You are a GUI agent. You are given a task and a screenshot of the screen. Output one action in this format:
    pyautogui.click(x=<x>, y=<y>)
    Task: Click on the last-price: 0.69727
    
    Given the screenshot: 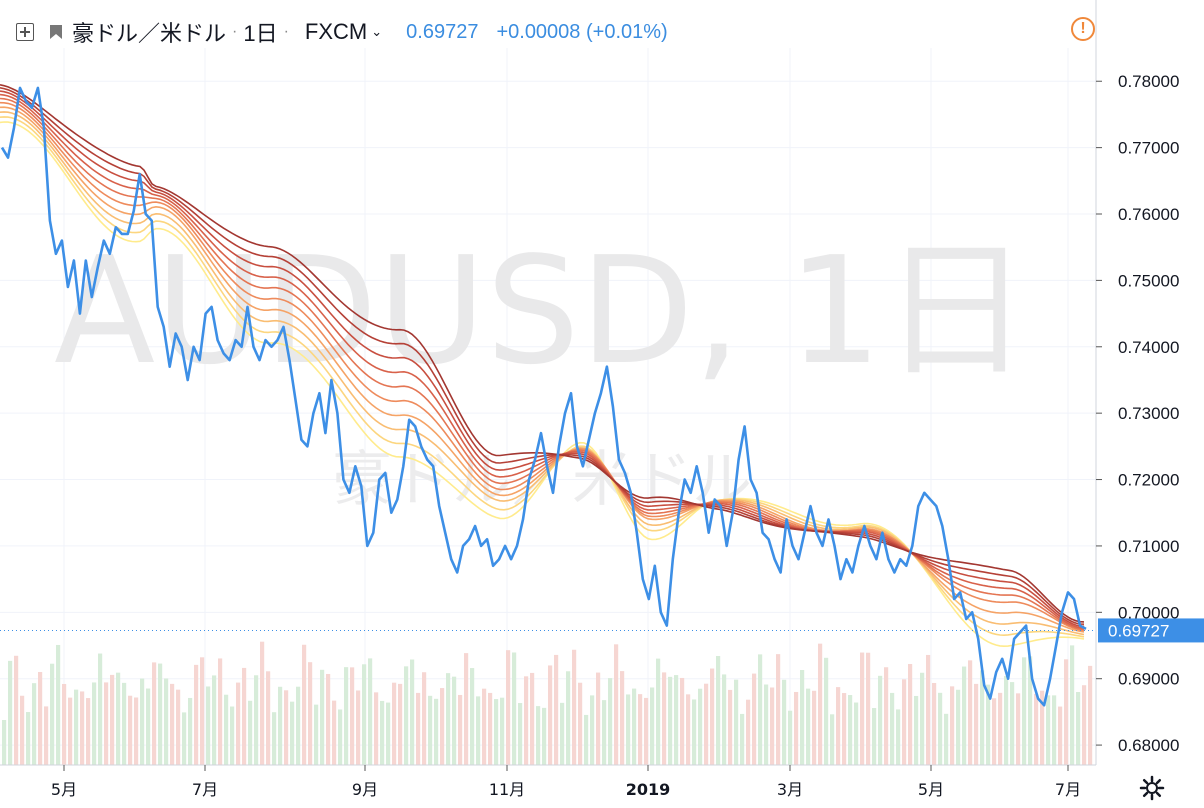 What is the action you would take?
    pyautogui.click(x=442, y=31)
    